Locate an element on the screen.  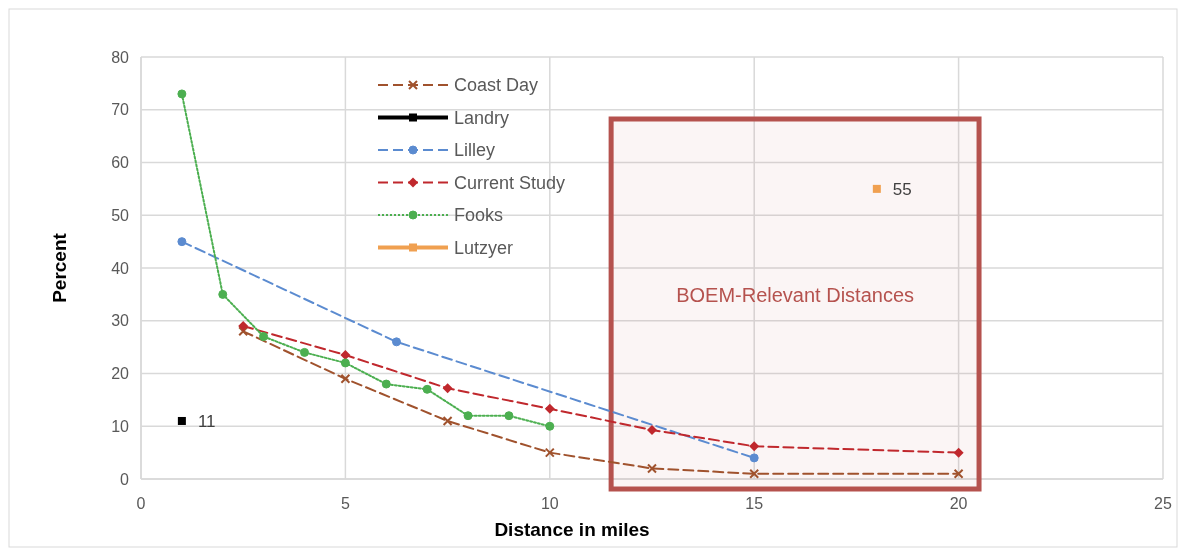
x-tick-label: 5 is located at coordinates (345, 503).